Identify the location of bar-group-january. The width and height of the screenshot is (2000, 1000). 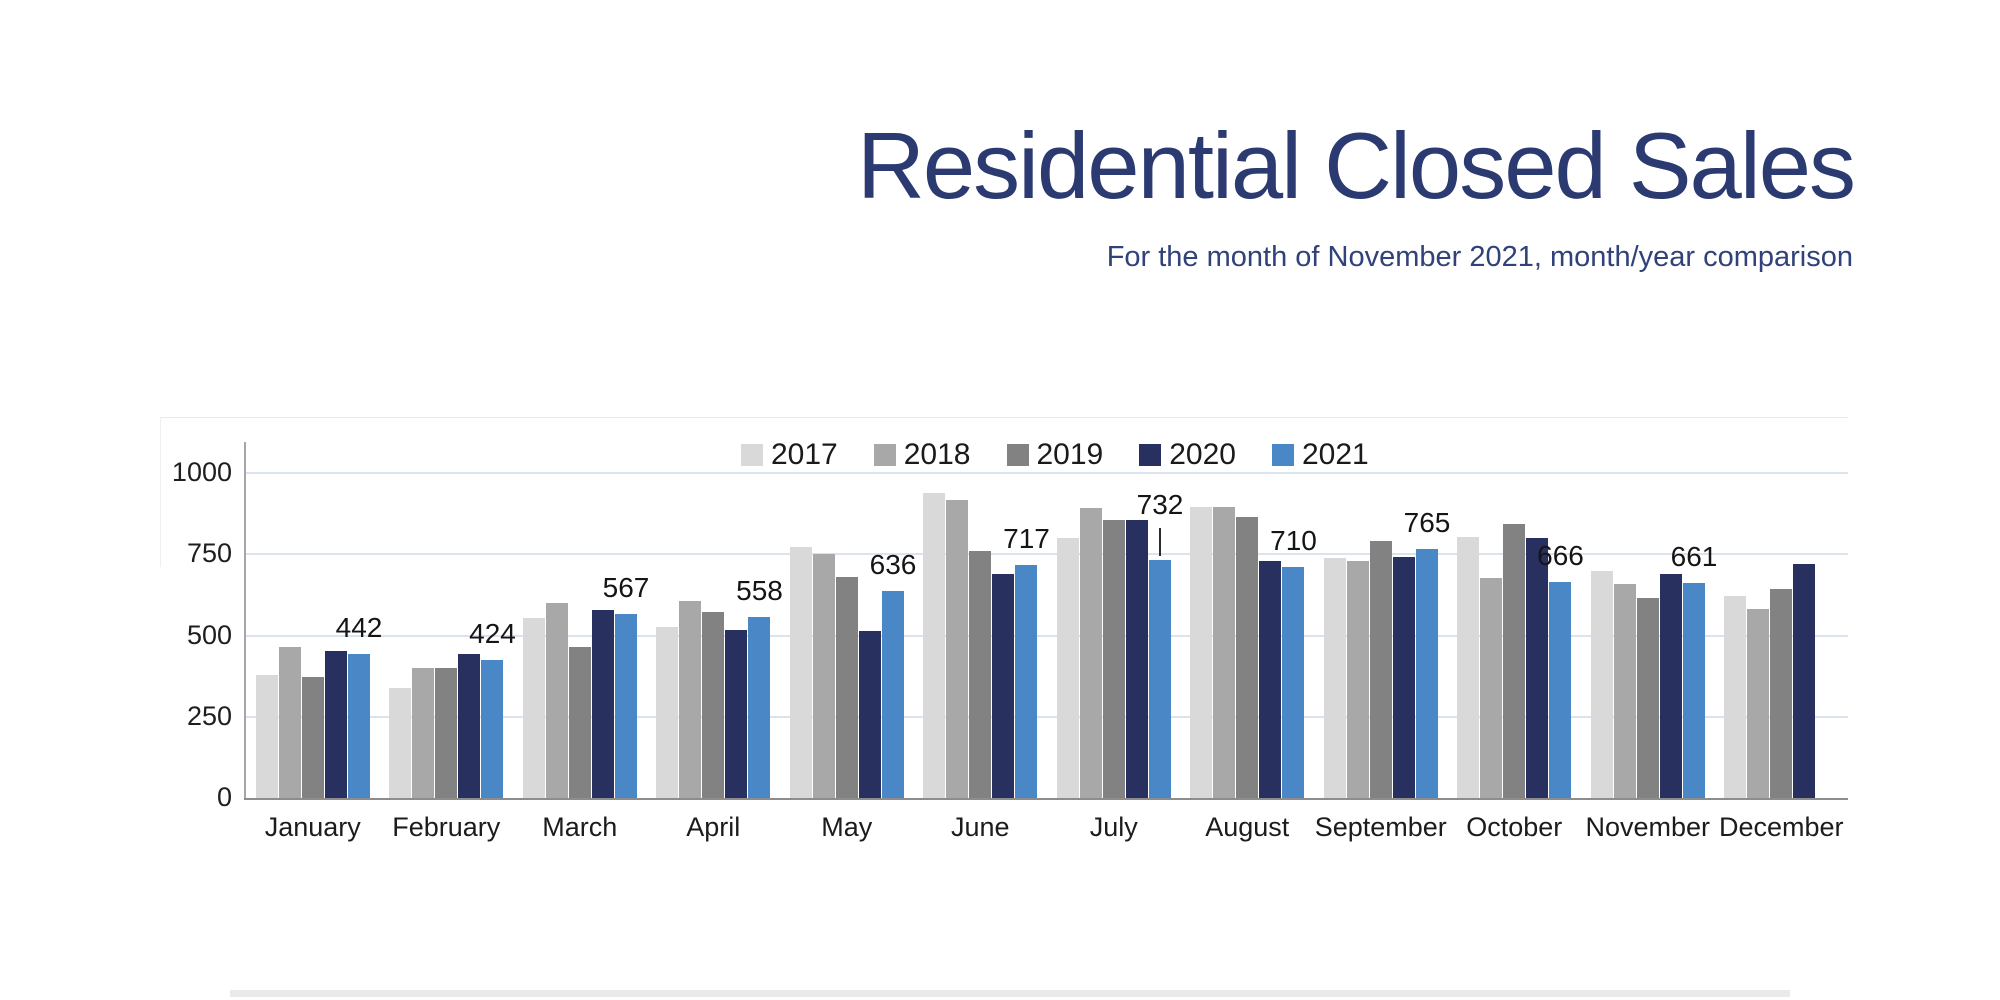
(313, 620).